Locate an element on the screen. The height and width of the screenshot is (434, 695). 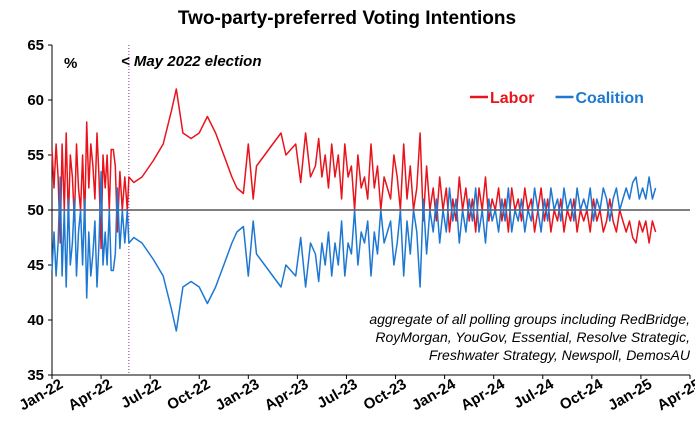
note-line: Freshwater Strategy, Newspoll, DemosAU is located at coordinates (560, 355).